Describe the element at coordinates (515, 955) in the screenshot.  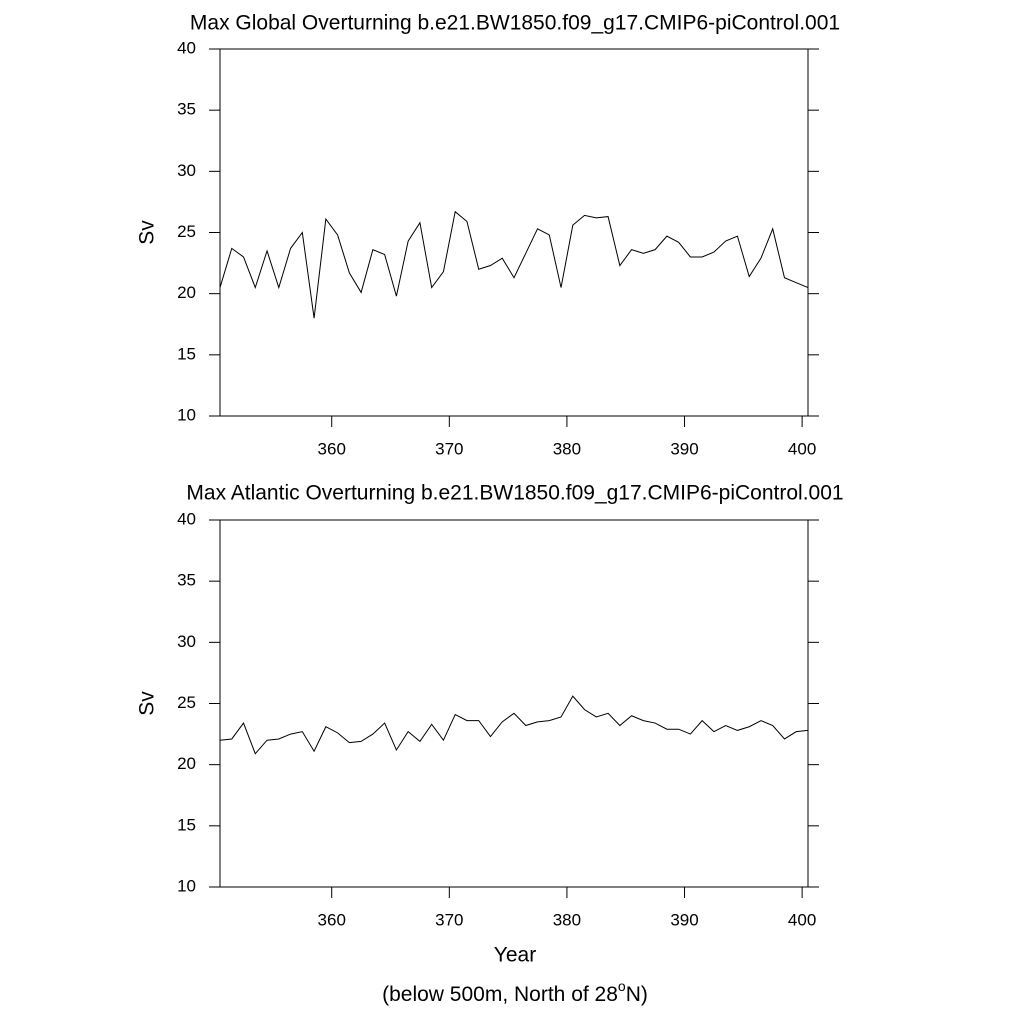
I see `x-axis-label: Year` at that location.